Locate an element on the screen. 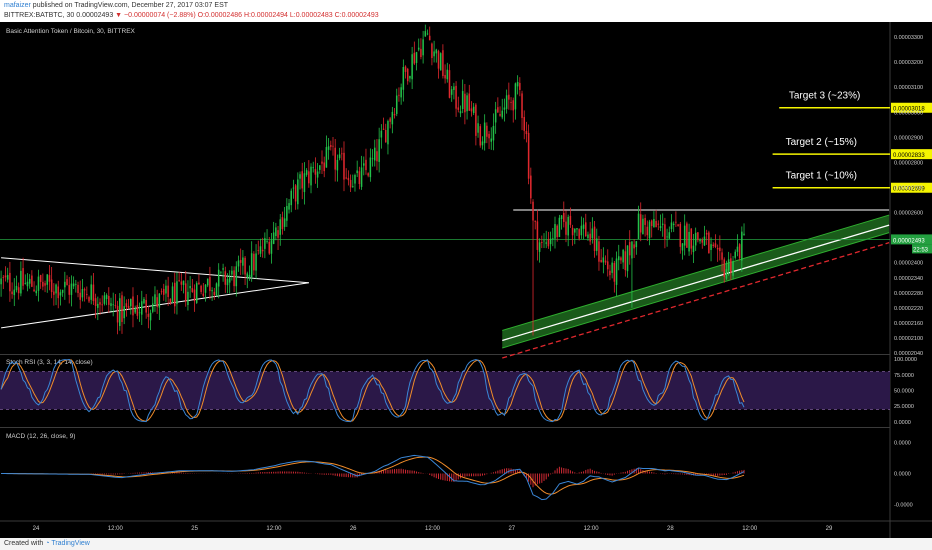 This screenshot has width=932, height=550. time-tick-label: 12:00 is located at coordinates (592, 529).